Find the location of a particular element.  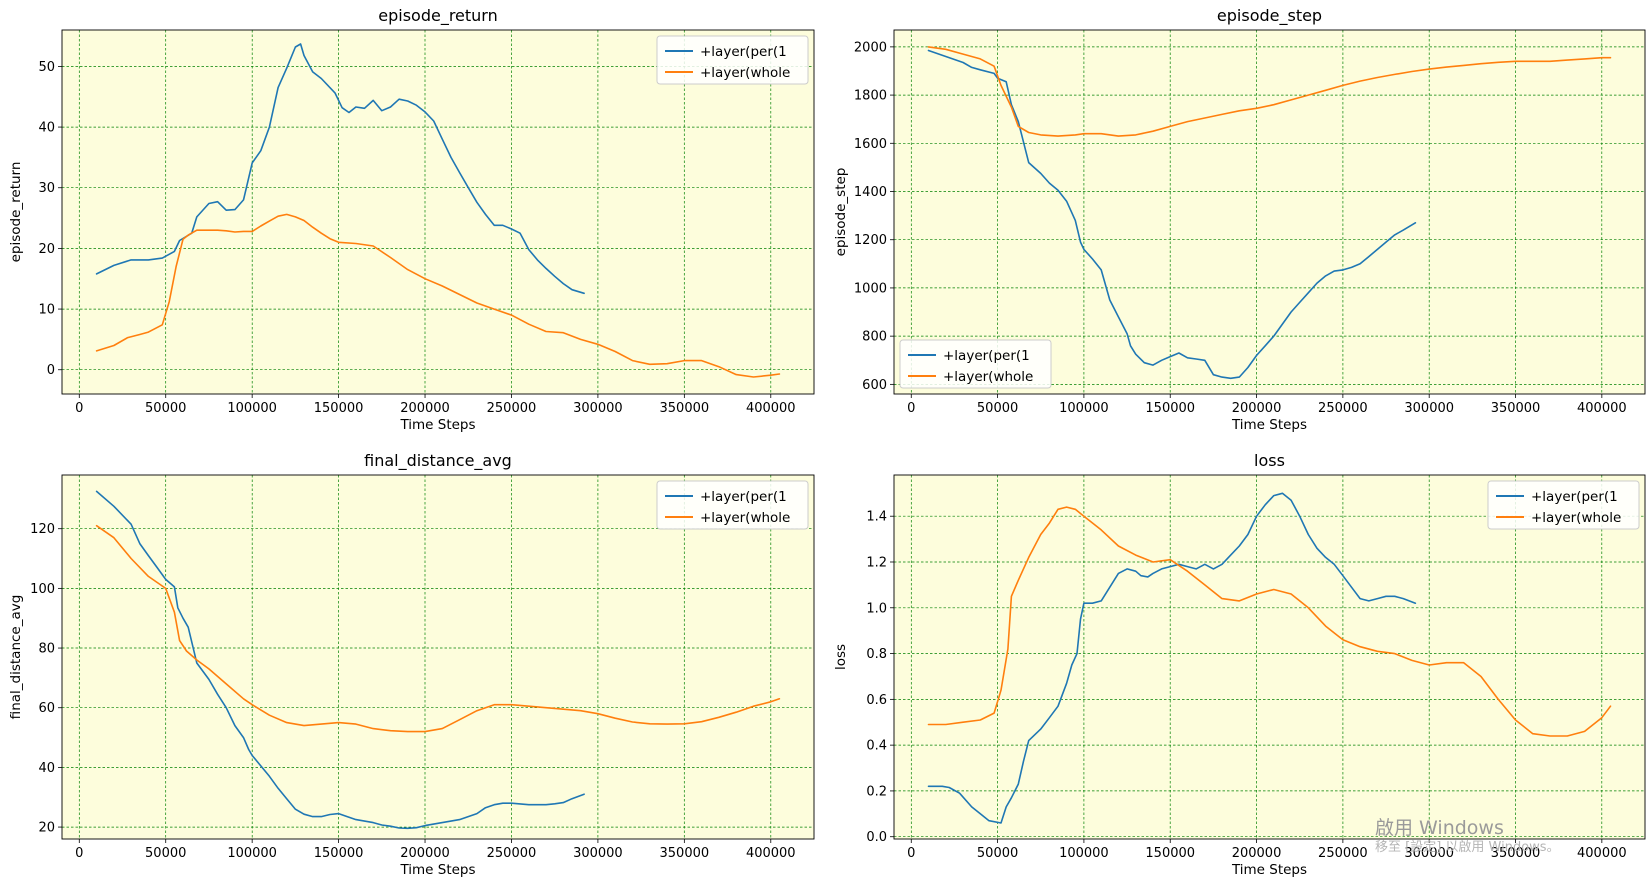

y-tick-label: 600 is located at coordinates (874, 385).